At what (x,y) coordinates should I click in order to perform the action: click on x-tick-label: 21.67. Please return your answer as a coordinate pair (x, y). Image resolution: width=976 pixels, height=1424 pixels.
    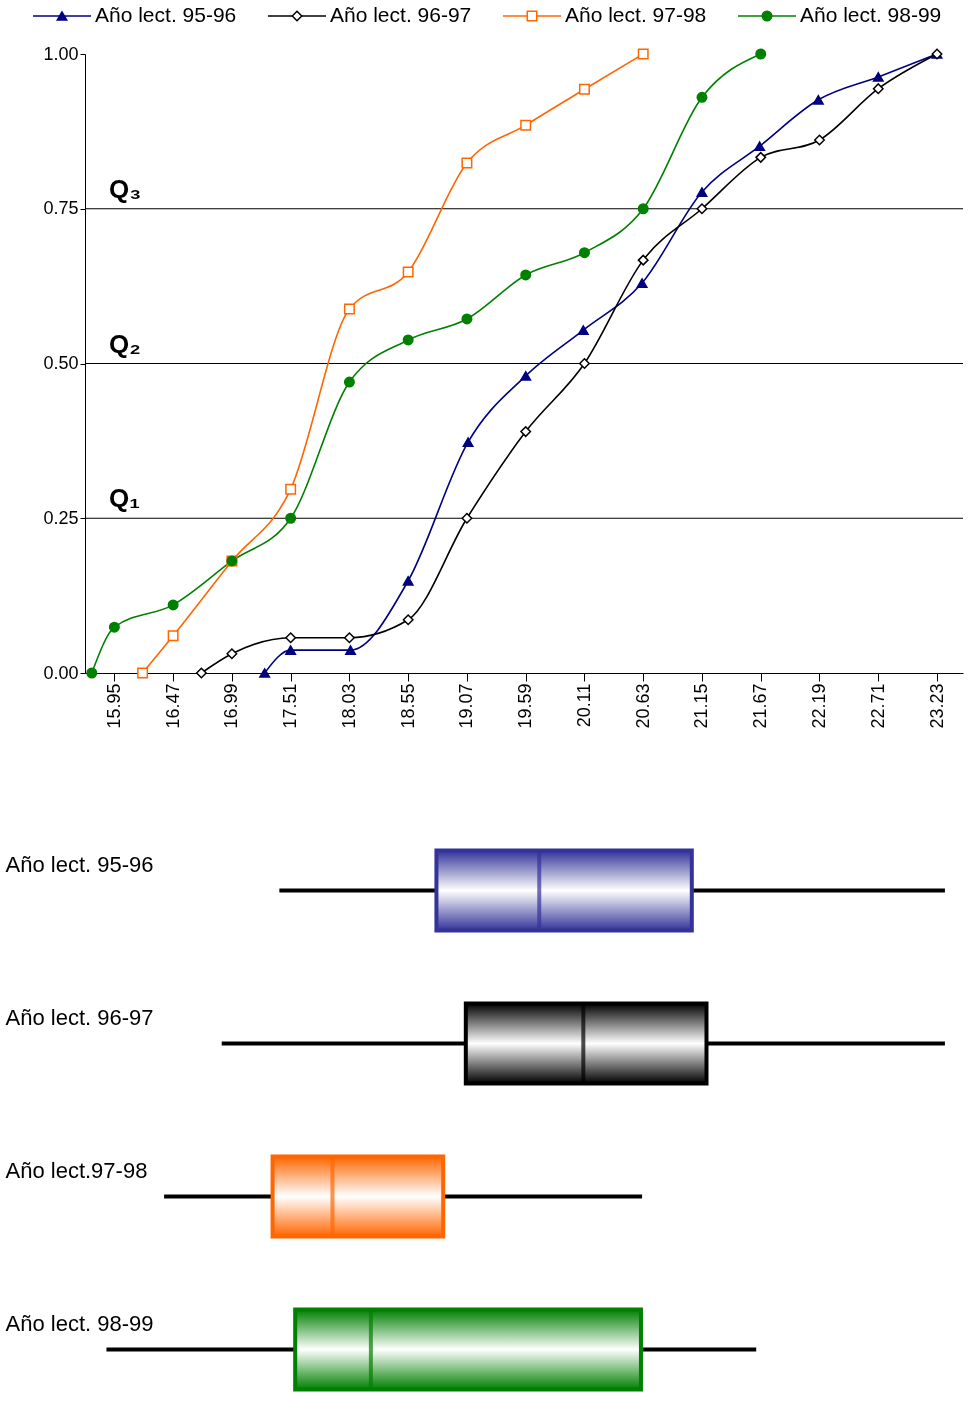
    Looking at the image, I should click on (760, 706).